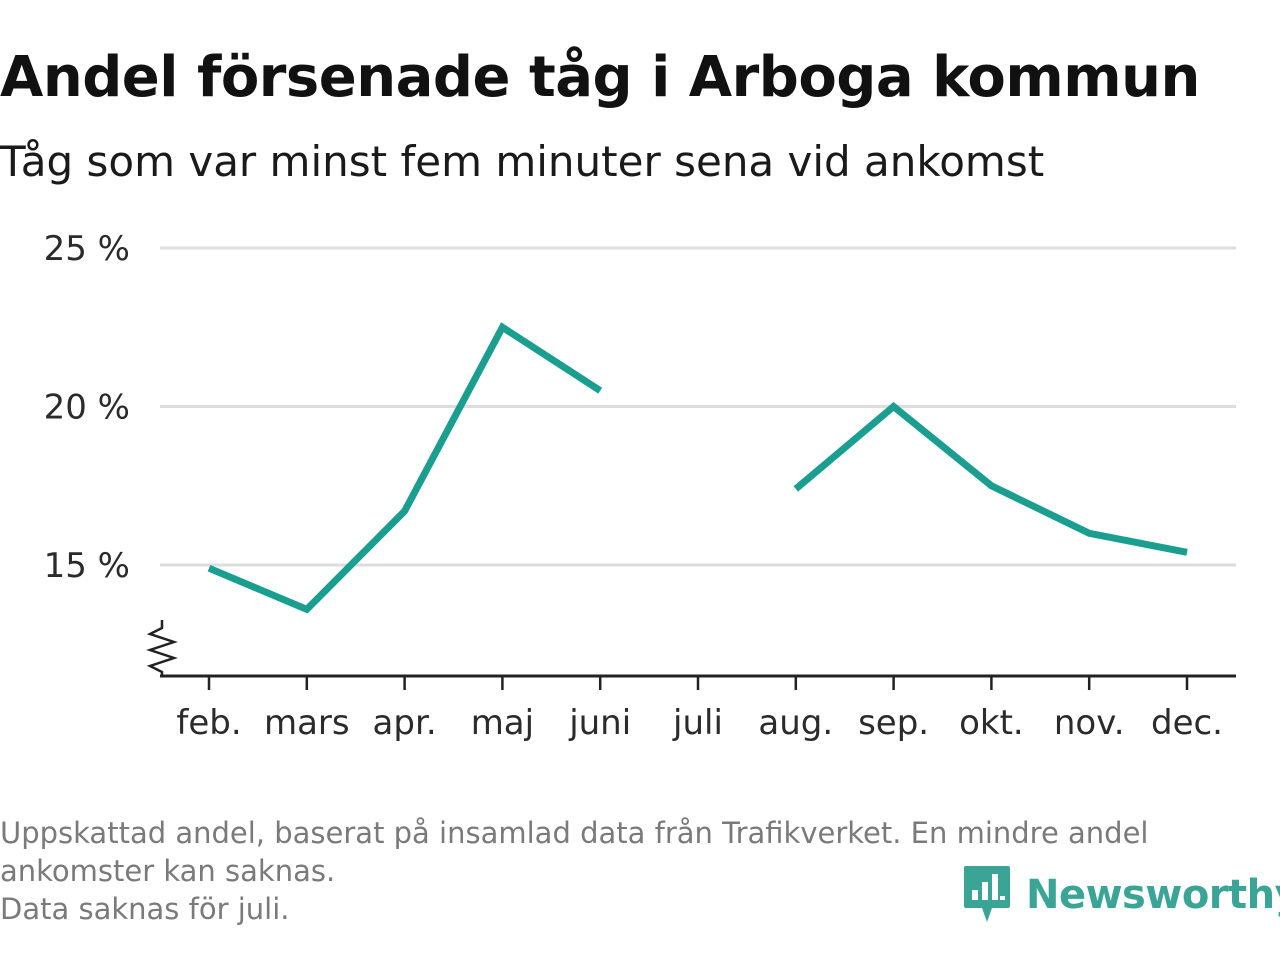 The width and height of the screenshot is (1280, 960). Describe the element at coordinates (599, 723) in the screenshot. I see `x-tick-label: juni` at that location.